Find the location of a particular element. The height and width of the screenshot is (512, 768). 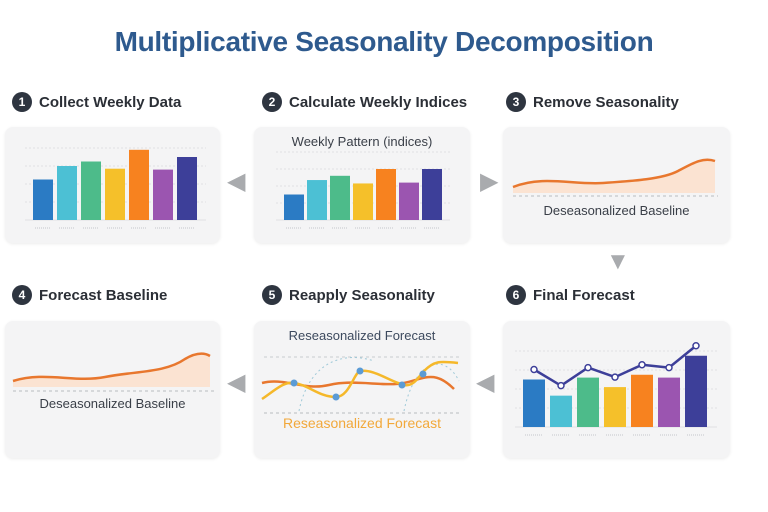

panel-final-forecast is located at coordinates (616, 389).